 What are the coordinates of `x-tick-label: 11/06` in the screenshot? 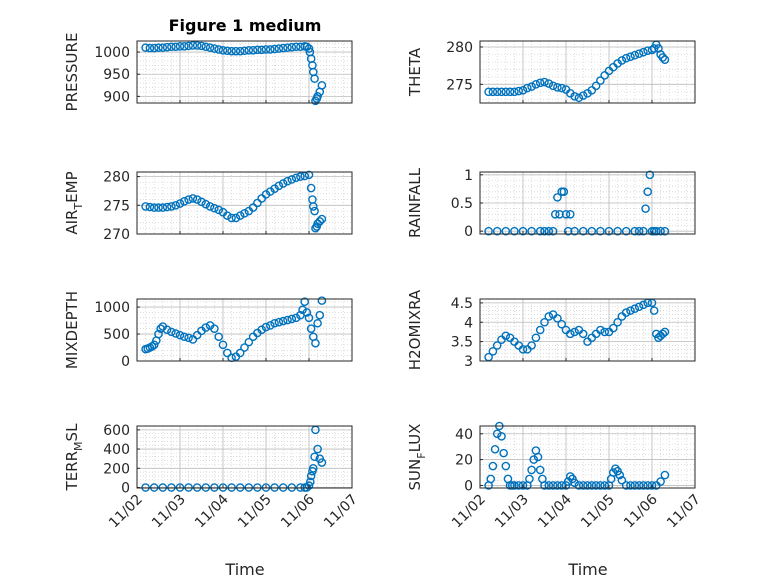 It's located at (298, 511).